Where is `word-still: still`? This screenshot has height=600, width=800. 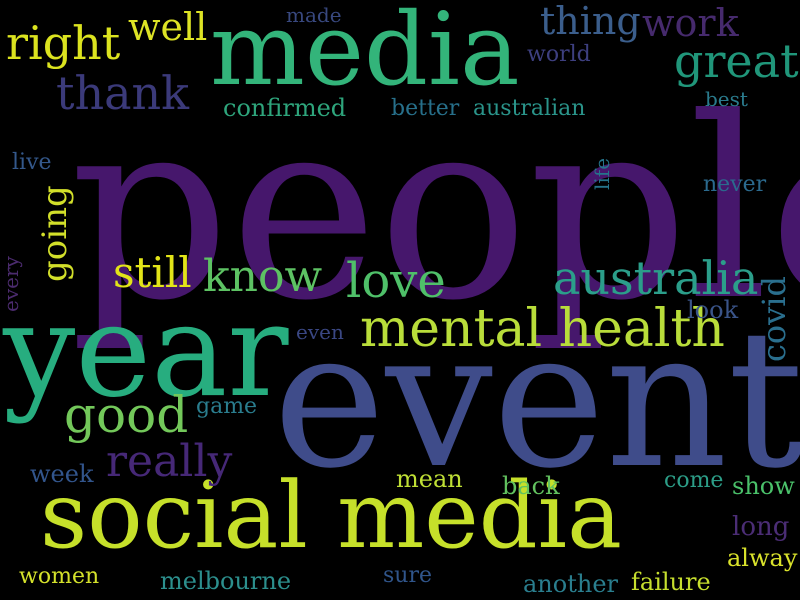 word-still: still is located at coordinates (152, 272).